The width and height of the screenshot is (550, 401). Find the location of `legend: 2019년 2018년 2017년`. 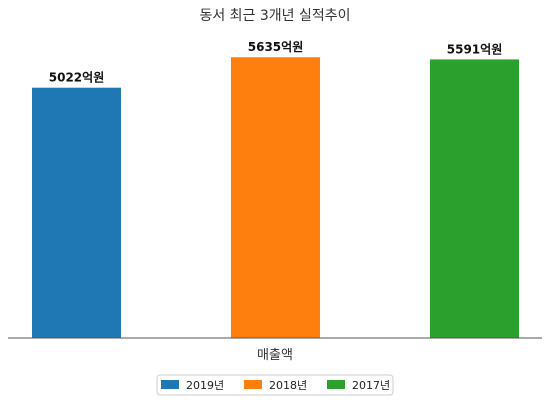

legend: 2019년 2018년 2017년 is located at coordinates (275, 385).